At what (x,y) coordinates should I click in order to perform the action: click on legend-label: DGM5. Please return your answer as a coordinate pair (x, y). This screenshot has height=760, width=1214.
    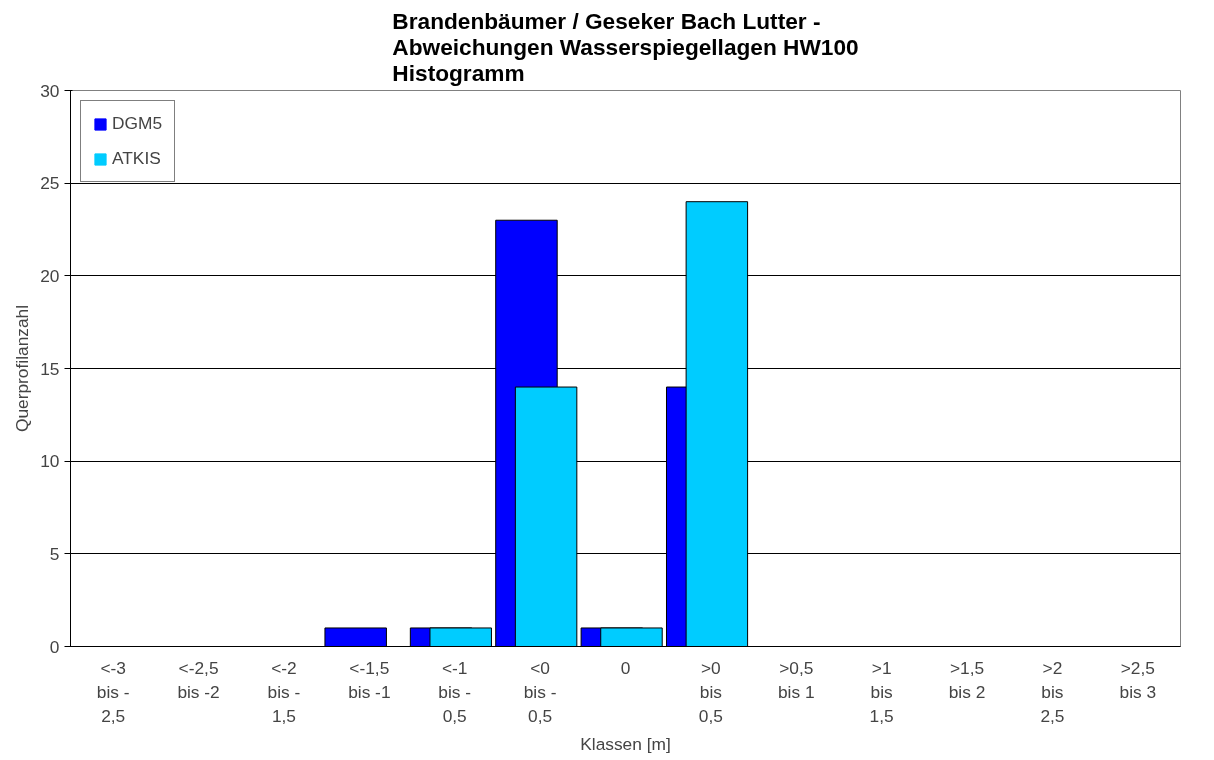
    Looking at the image, I should click on (137, 123).